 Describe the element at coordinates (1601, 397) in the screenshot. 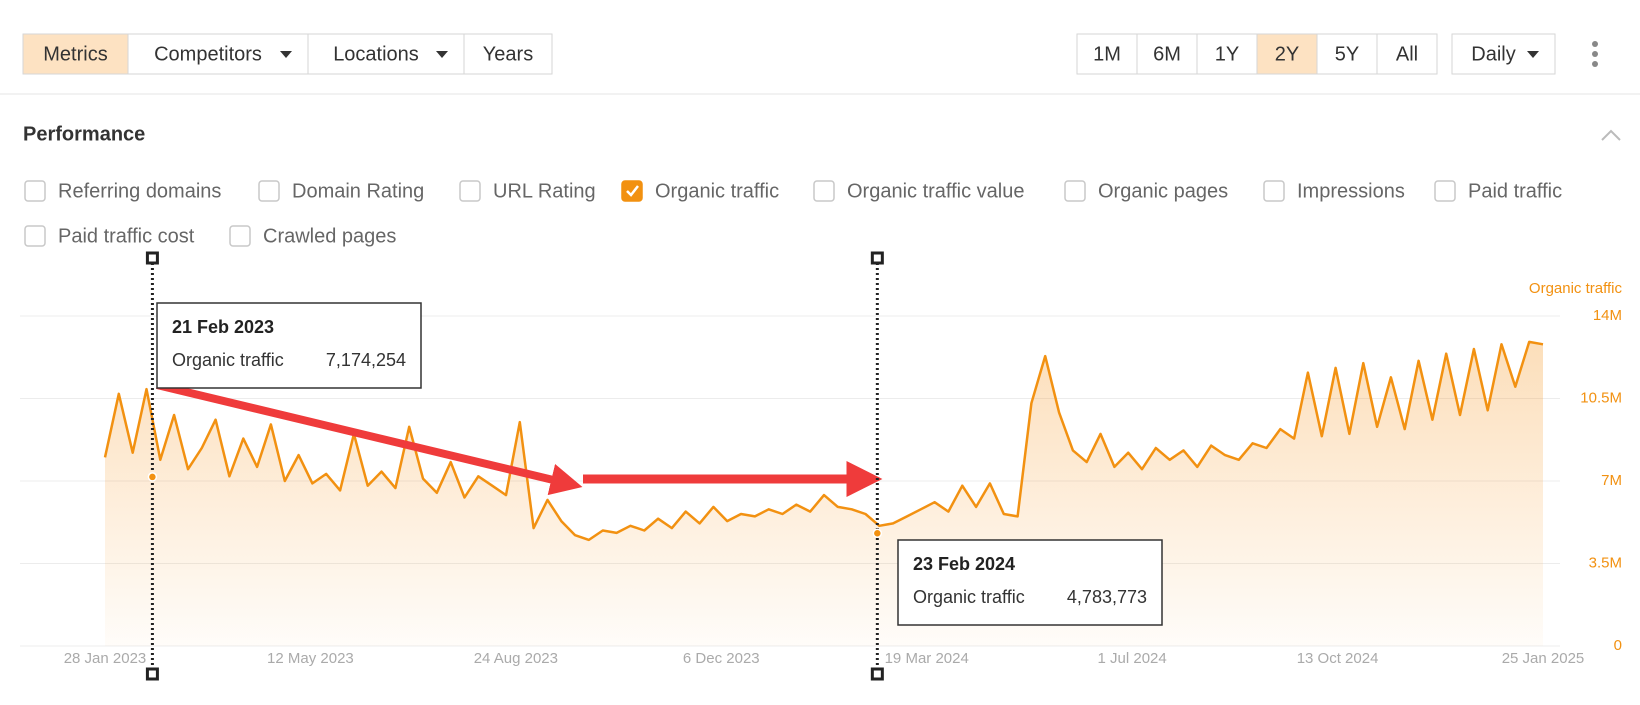

I see `y-tick-label: 10.5M` at that location.